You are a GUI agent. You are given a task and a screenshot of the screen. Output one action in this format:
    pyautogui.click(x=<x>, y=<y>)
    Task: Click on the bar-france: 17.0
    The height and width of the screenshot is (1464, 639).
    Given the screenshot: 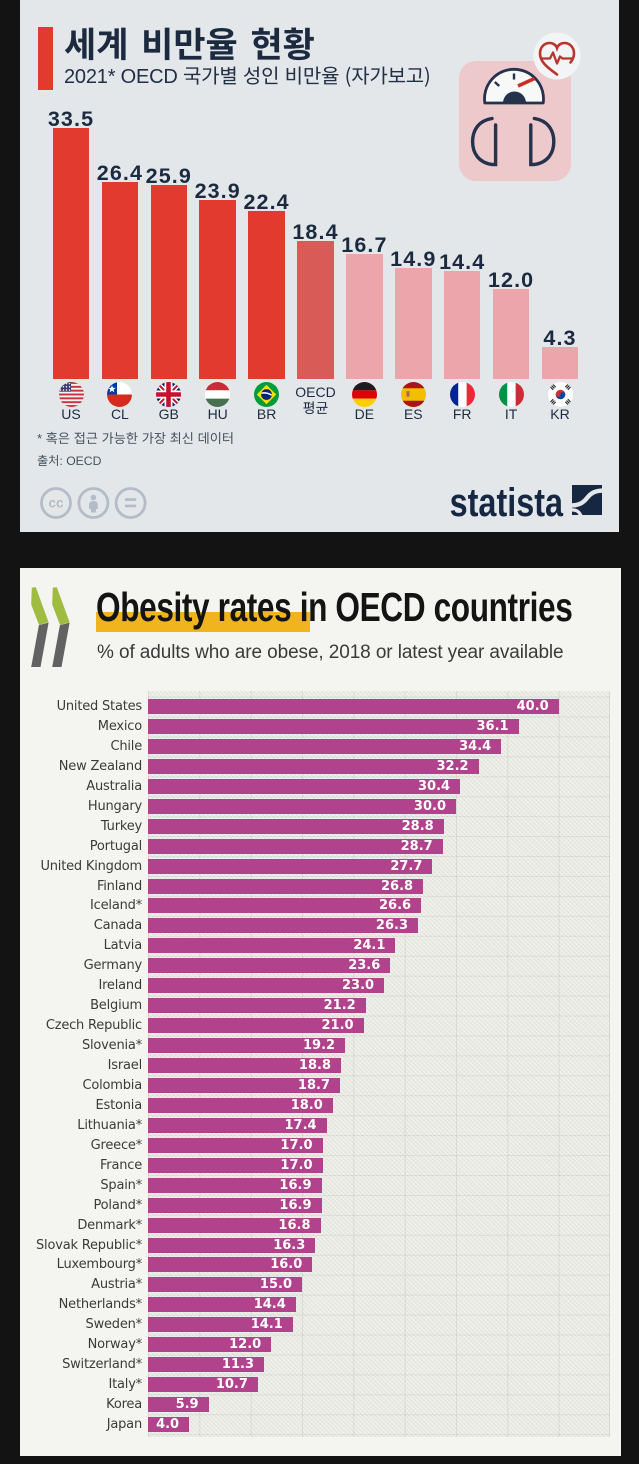 What is the action you would take?
    pyautogui.click(x=235, y=1165)
    